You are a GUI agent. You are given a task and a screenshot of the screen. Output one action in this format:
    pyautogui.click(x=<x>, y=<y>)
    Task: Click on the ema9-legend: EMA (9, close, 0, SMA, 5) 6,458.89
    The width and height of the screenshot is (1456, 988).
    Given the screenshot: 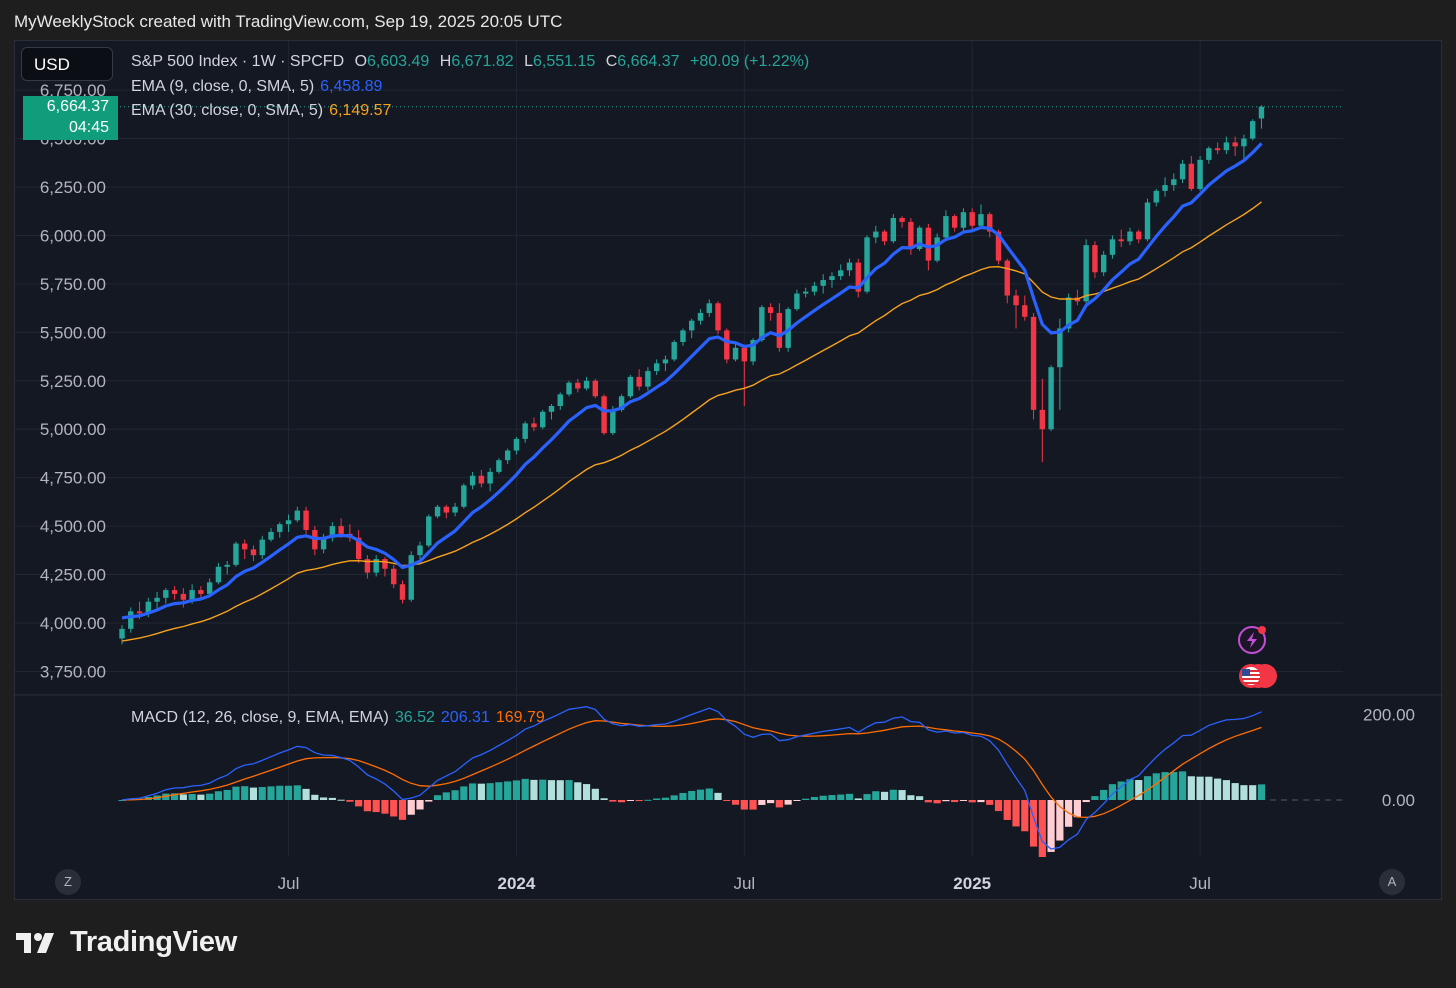 What is the action you would take?
    pyautogui.click(x=259, y=87)
    